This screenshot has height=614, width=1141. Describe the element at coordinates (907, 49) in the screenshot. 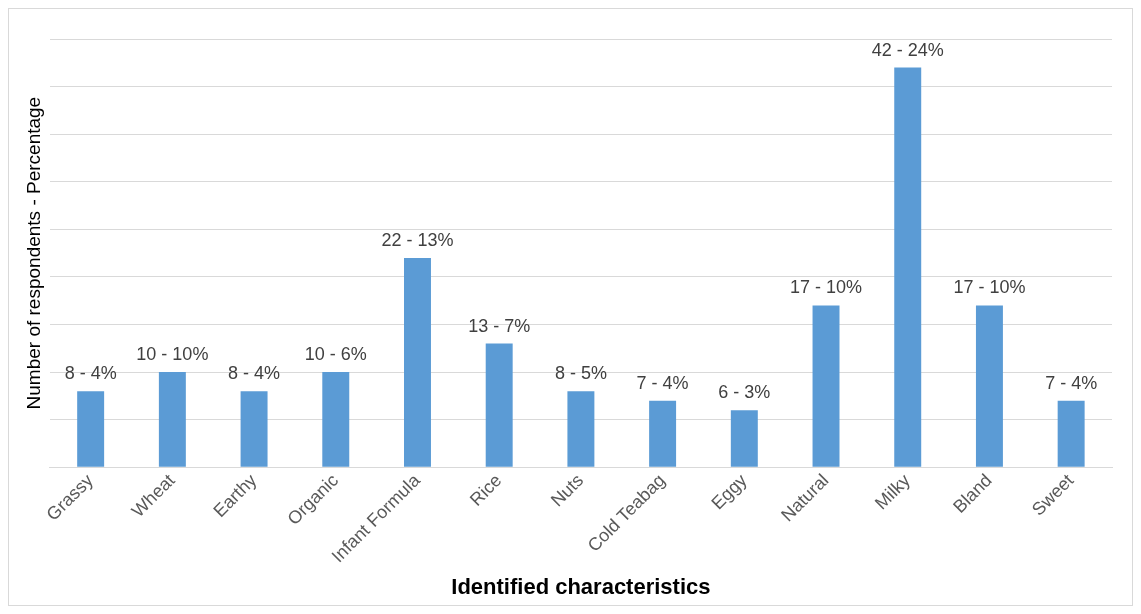

I see `data-label: 42 - 24%` at that location.